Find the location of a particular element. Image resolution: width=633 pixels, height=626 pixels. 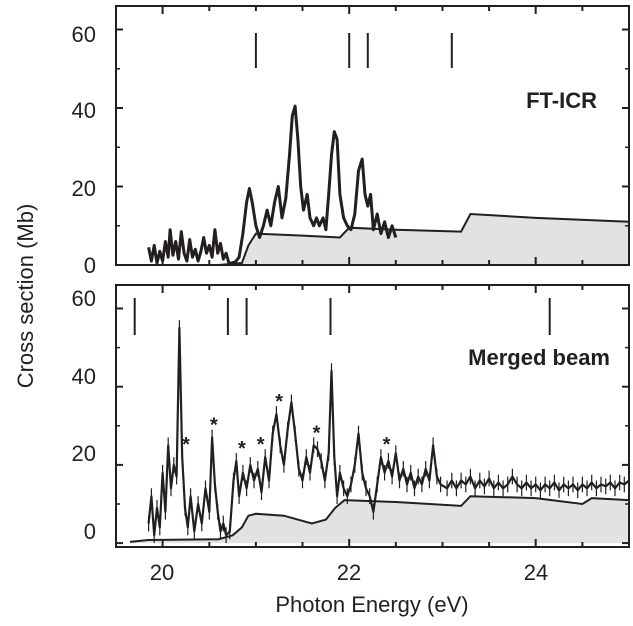

y-tick-label-top-20: 20 is located at coordinates (84, 188).